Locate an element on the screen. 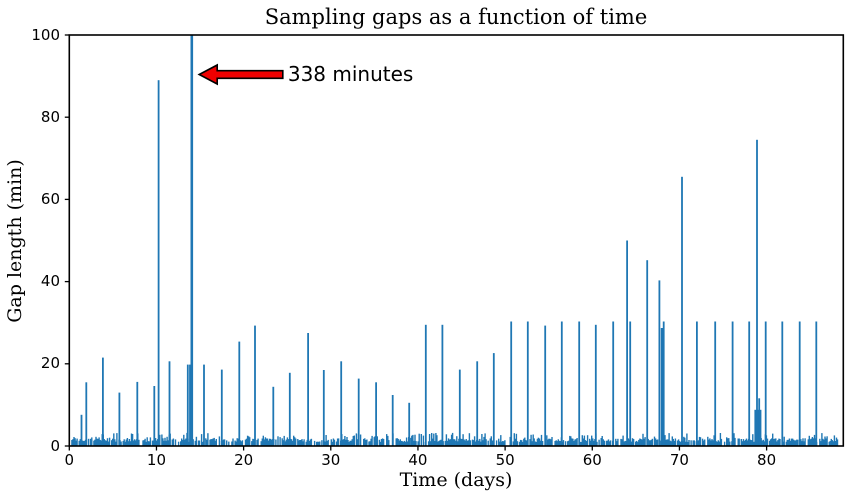 Image resolution: width=864 pixels, height=504 pixels. x-tick-label: 40 is located at coordinates (418, 460).